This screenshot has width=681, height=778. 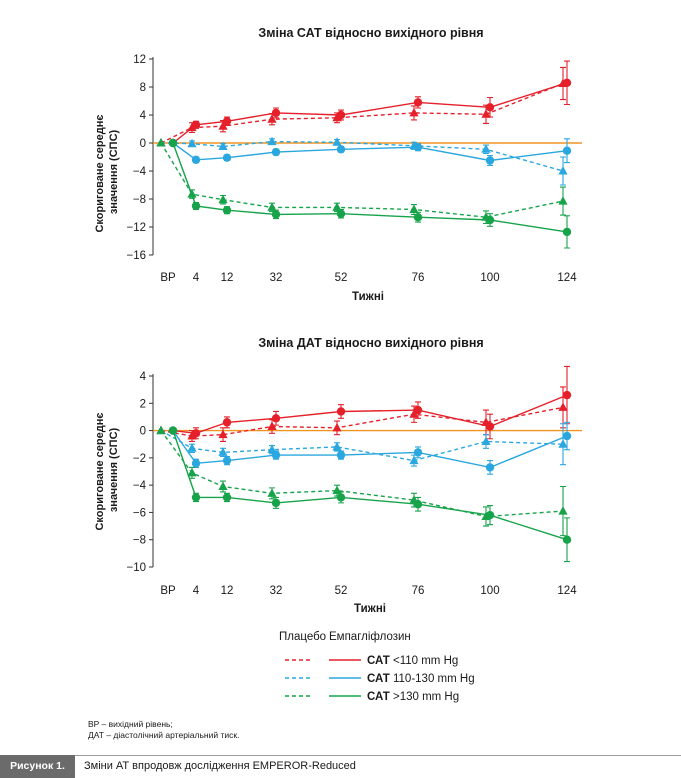 What do you see at coordinates (370, 609) in the screenshot?
I see `chart-dbp-xlabel: Тижні` at bounding box center [370, 609].